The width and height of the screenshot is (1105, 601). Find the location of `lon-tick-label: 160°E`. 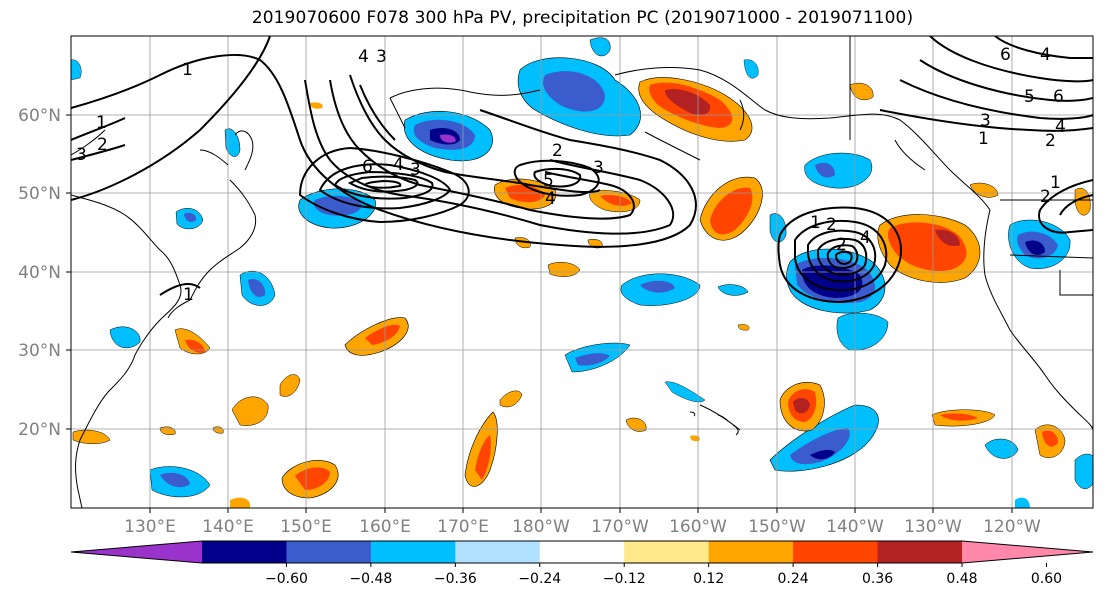

lon-tick-label: 160°E is located at coordinates (385, 527).